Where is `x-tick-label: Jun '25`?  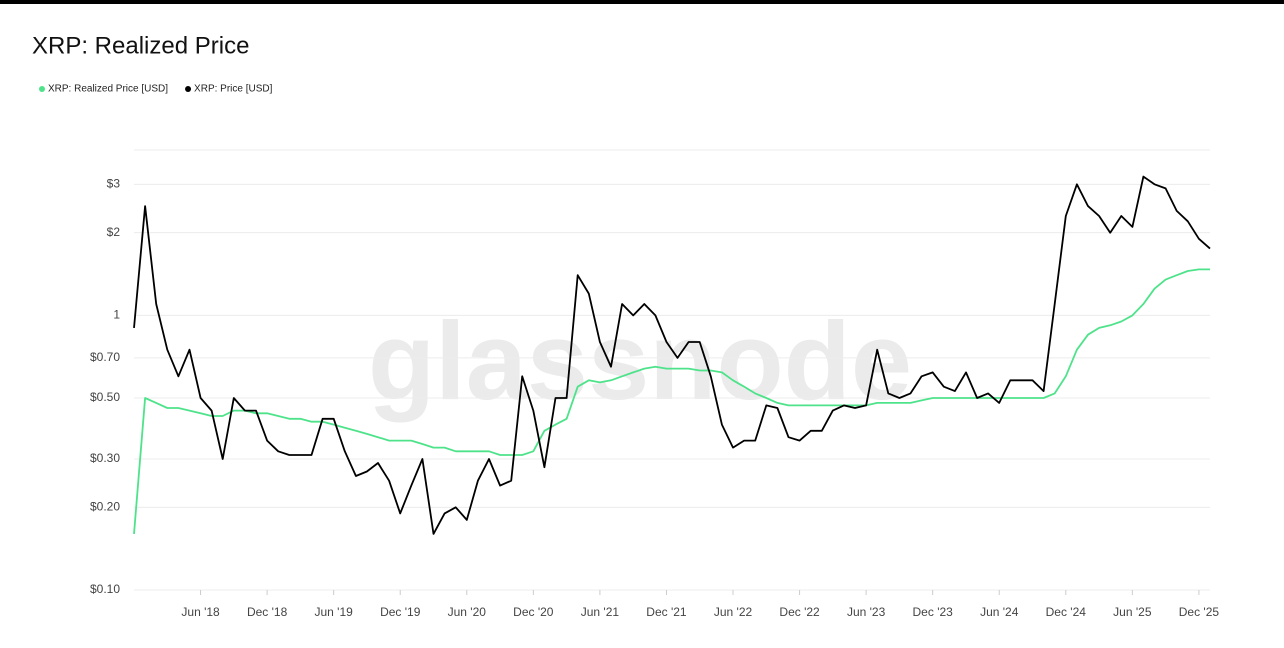
x-tick-label: Jun '25 is located at coordinates (1132, 612).